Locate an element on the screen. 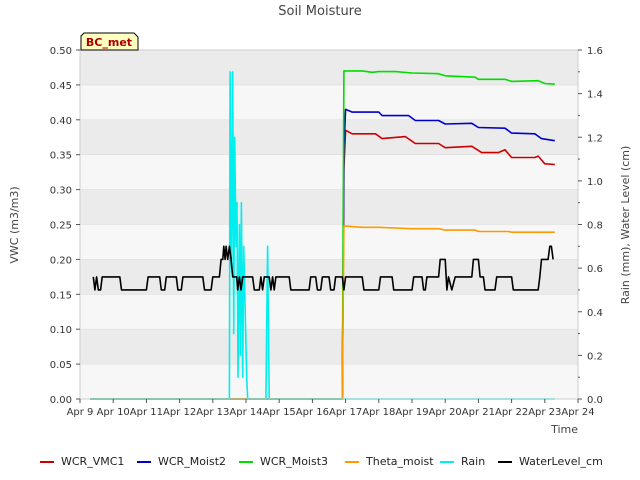  legend-label-wcr-moist3: WCR_Moist3 is located at coordinates (294, 461).